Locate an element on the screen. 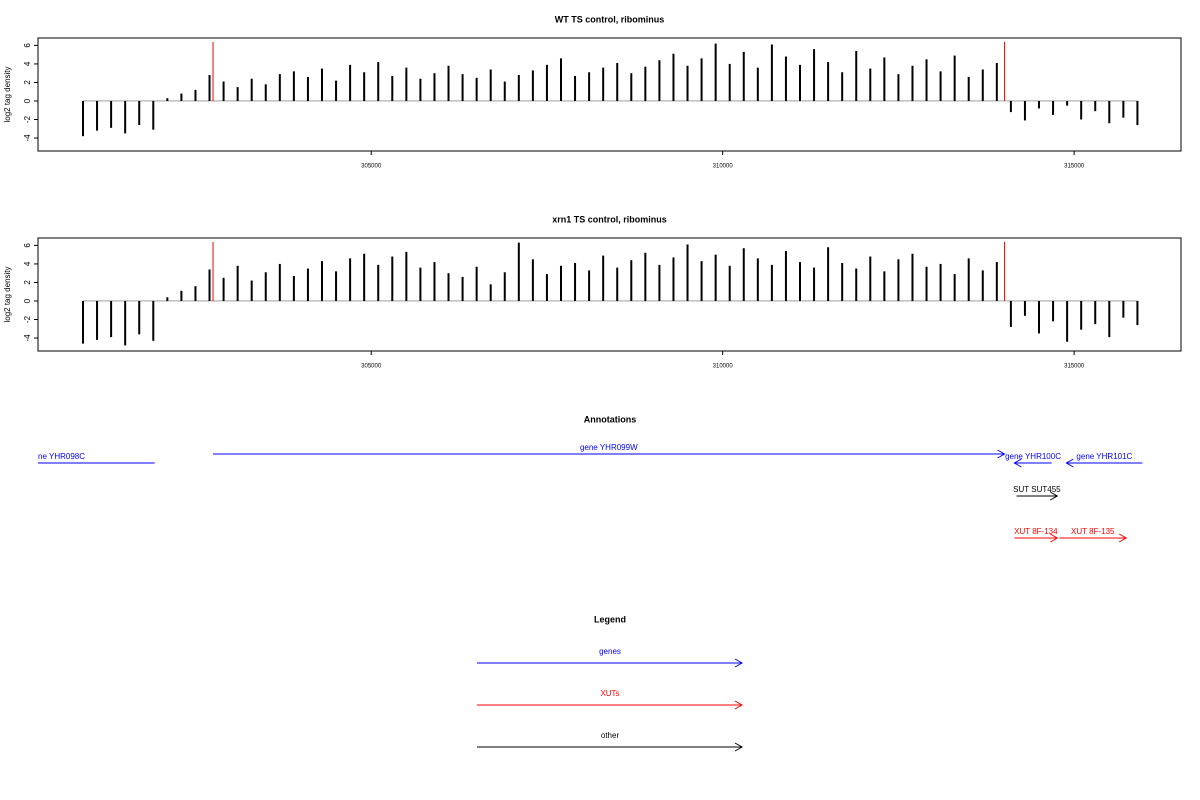 The height and width of the screenshot is (800, 1200). y-tick-label: -2 is located at coordinates (27, 319).